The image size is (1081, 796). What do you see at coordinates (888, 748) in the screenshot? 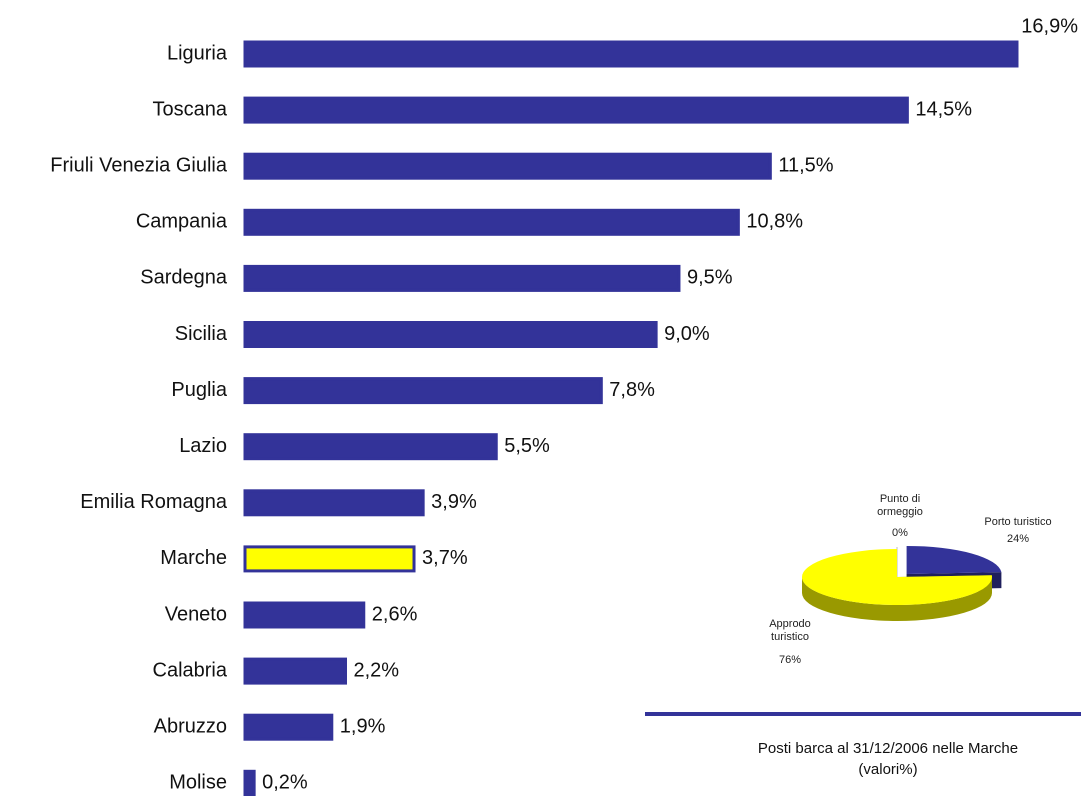
I see `pie-title: Posti barca al 31/12/2006 nelle Marche` at bounding box center [888, 748].